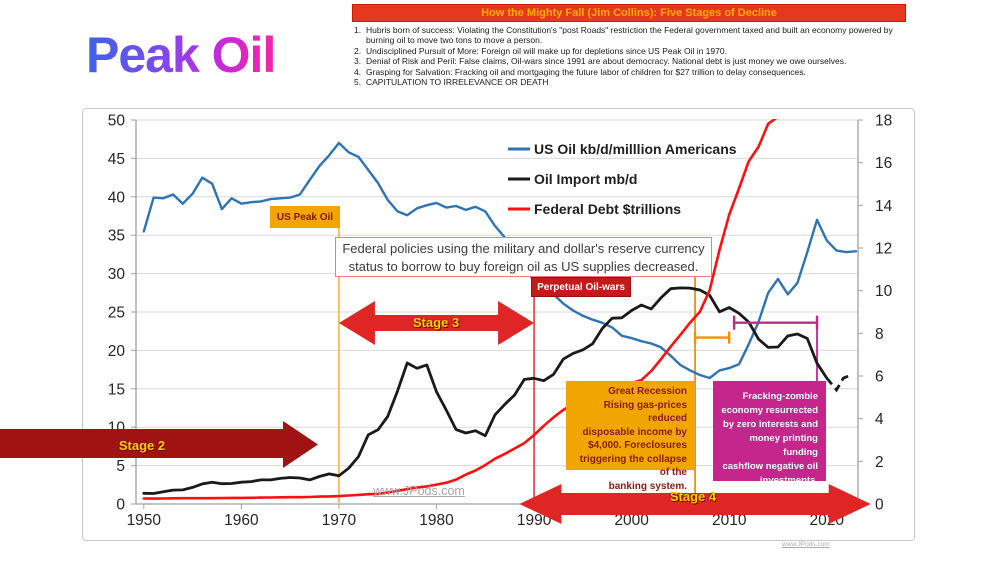  What do you see at coordinates (581, 287) in the screenshot?
I see `perpetual-oil-wars-callout: Perpetual Oil-wars` at bounding box center [581, 287].